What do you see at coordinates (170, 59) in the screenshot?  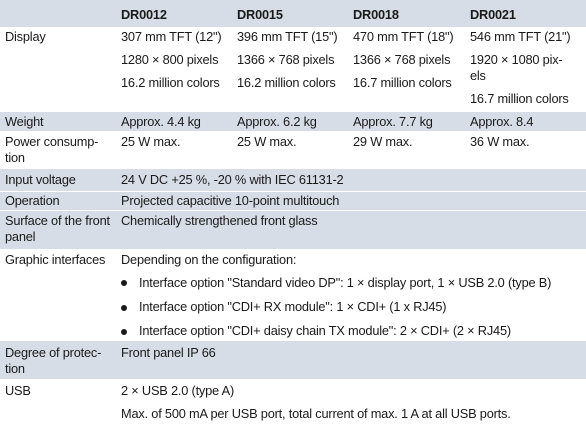 I see `display-resolution-dr0012: 1280 × 800 pixels` at bounding box center [170, 59].